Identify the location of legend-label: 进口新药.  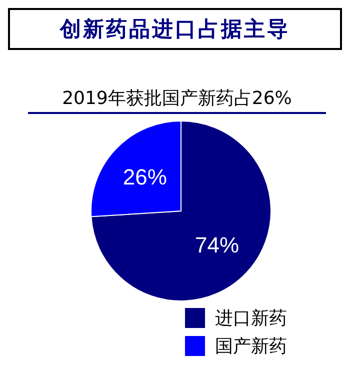
(251, 318).